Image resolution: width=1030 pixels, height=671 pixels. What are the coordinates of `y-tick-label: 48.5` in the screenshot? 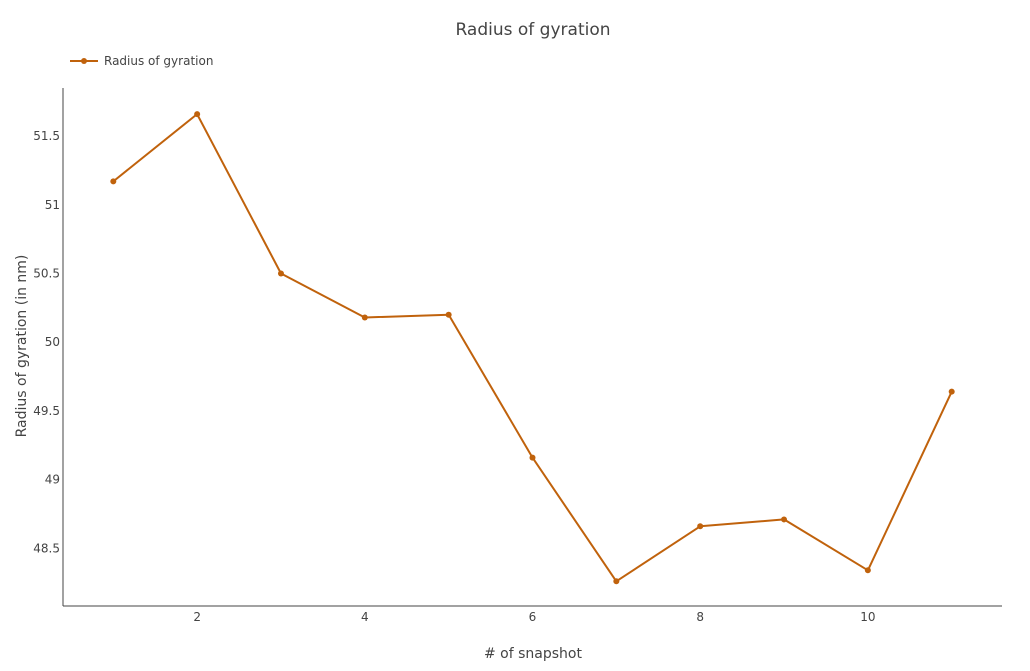 It's located at (46, 548).